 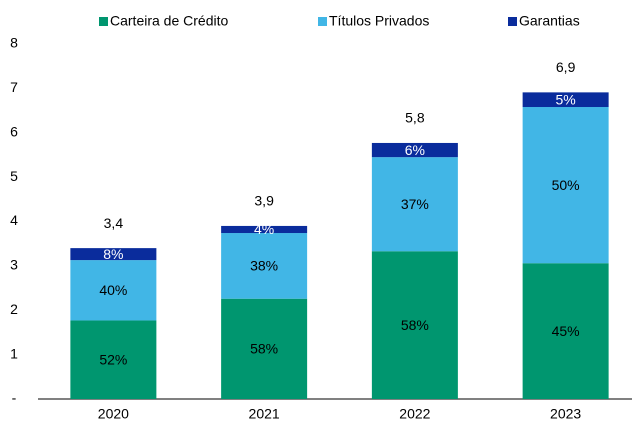 I want to click on legend-label: Títulos Privados, so click(x=379, y=21).